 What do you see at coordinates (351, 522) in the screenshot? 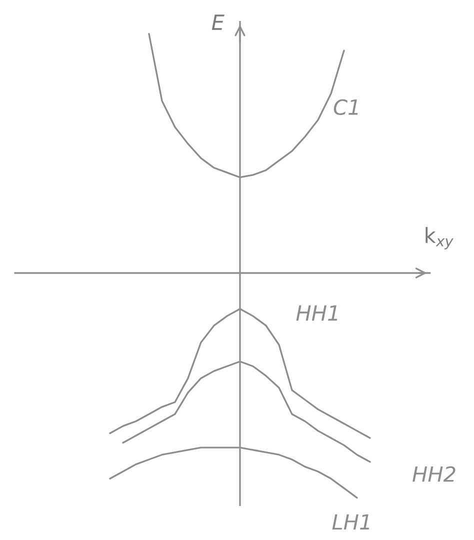
I see `series-label: LH1` at bounding box center [351, 522].